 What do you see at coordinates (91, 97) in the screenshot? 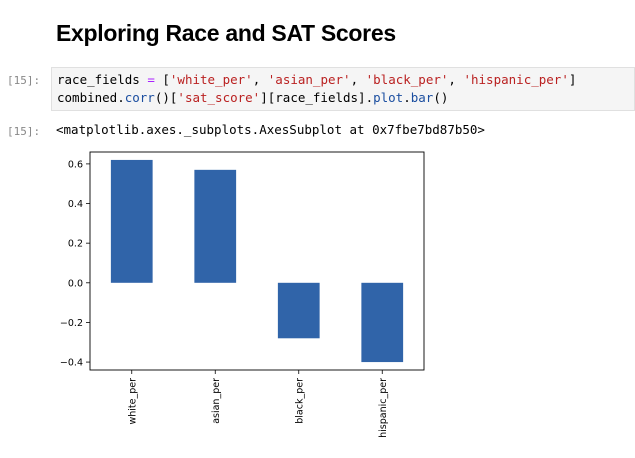
I see `code-token: combined.` at bounding box center [91, 97].